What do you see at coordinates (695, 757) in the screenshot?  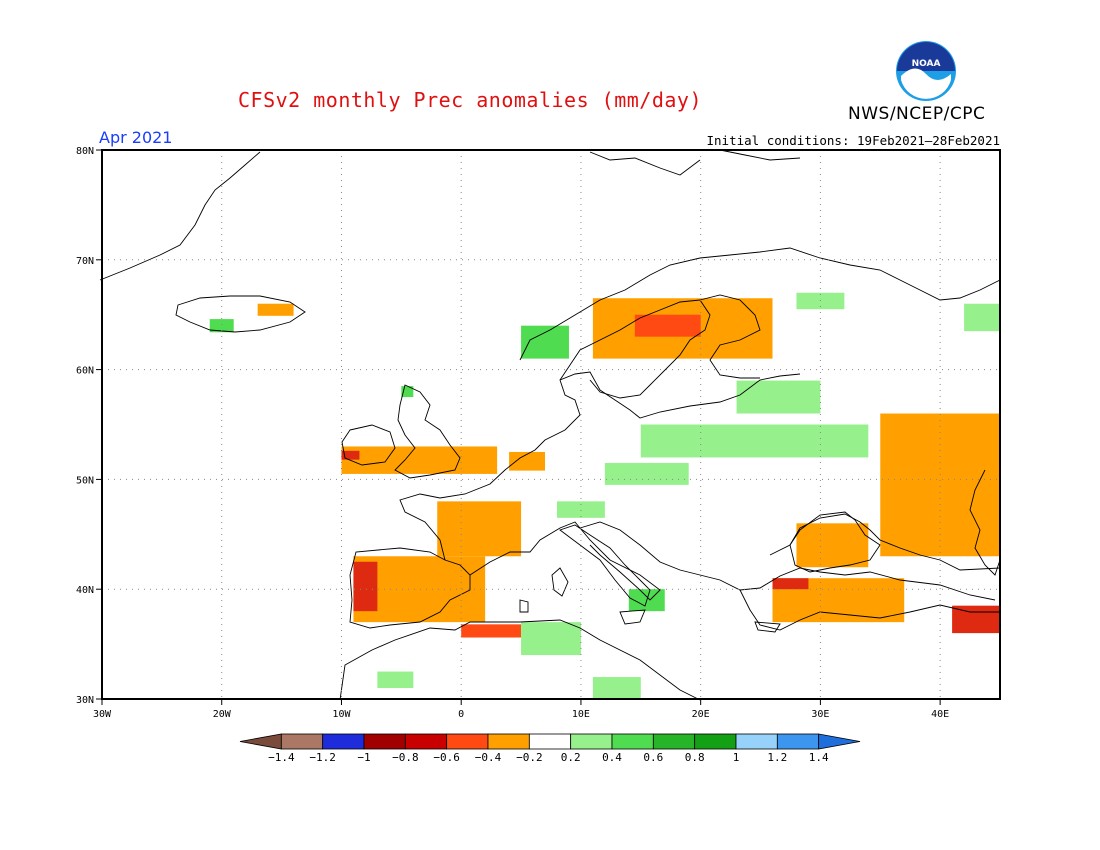 I see `colorbar-label: 0.8` at bounding box center [695, 757].